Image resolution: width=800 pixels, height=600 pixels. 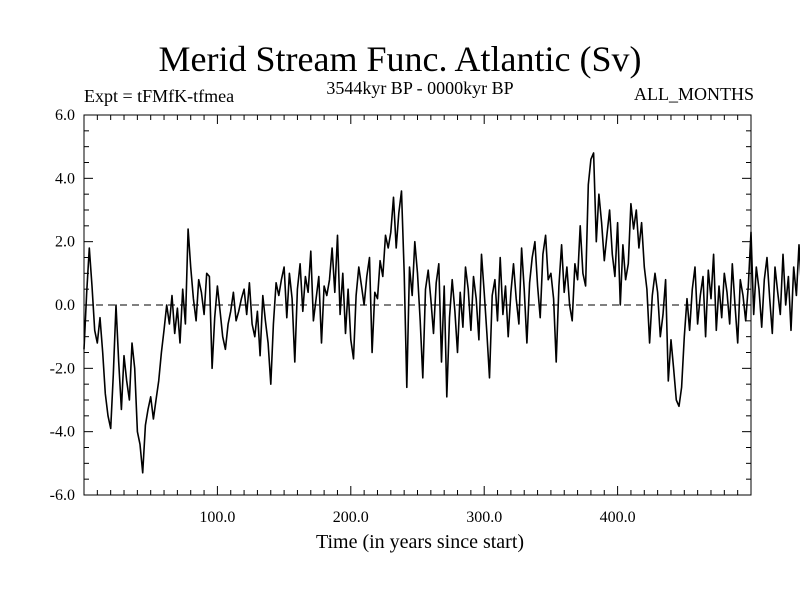 What do you see at coordinates (62, 495) in the screenshot?
I see `y-tick-label: -6.0` at bounding box center [62, 495].